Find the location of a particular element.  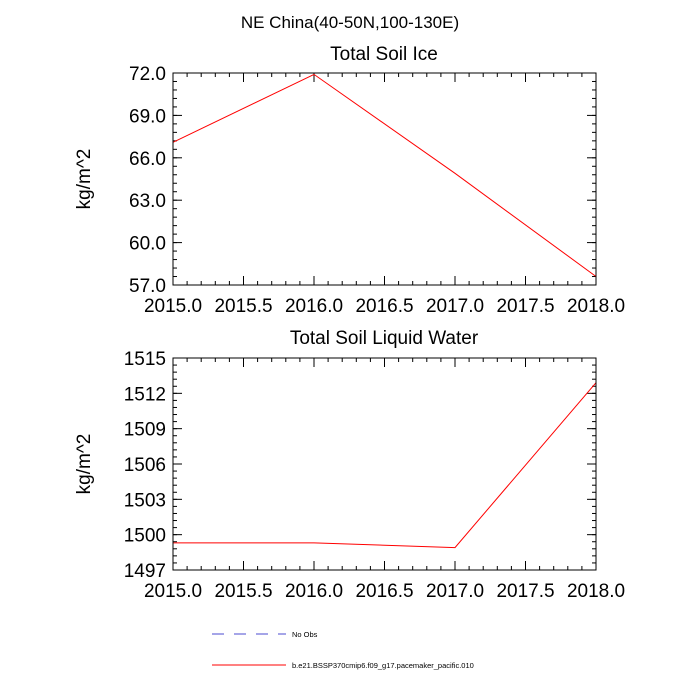

y-tick-label: 69.0 is located at coordinates (147, 116).